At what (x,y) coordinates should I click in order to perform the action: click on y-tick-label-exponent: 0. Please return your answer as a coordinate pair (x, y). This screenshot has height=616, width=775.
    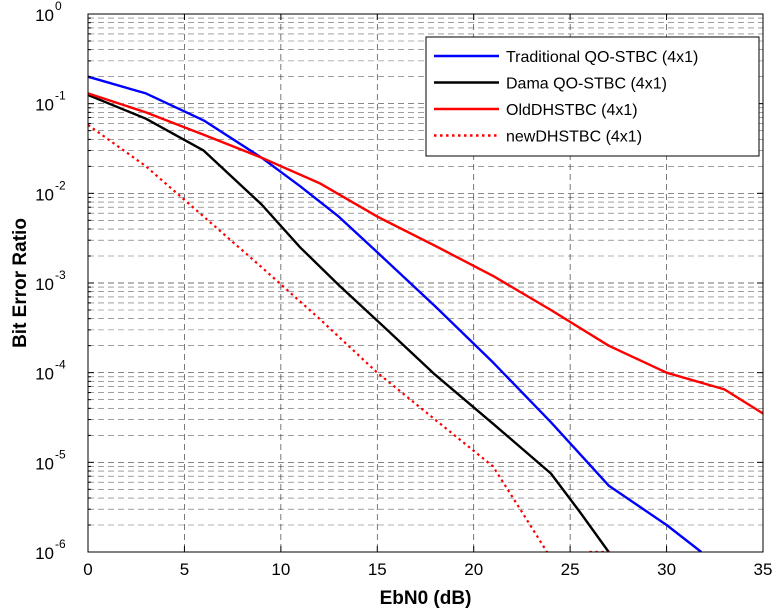
    Looking at the image, I should click on (58, 6).